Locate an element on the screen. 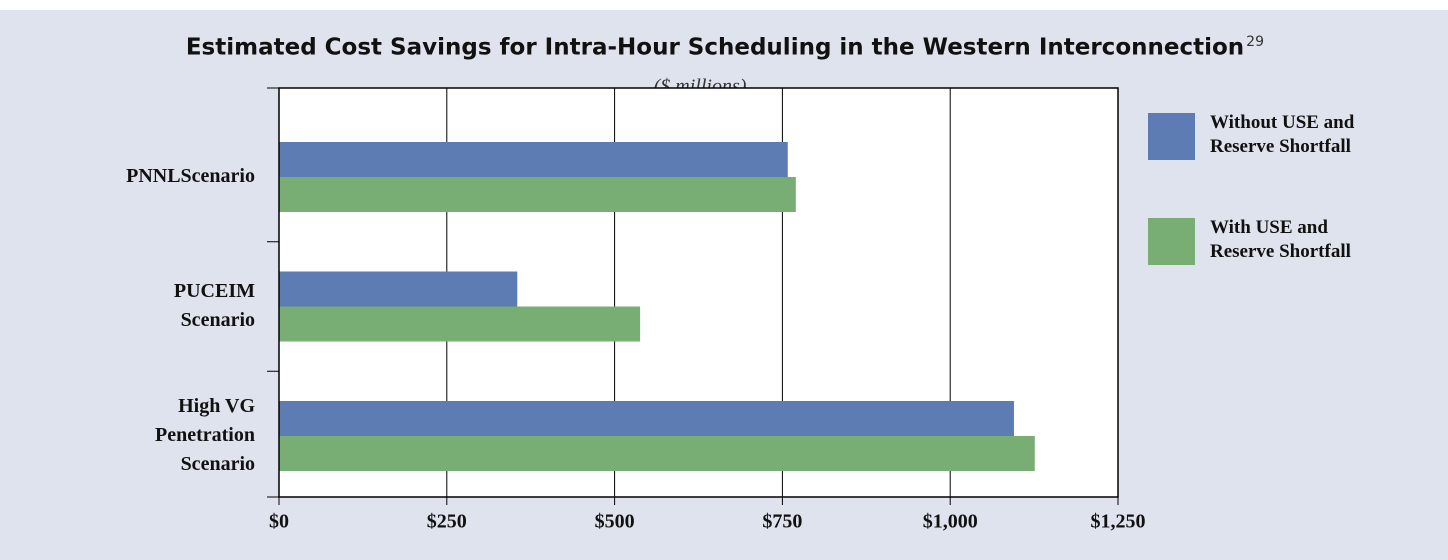 The image size is (1448, 560). y-tick-label: PUCEIM Scenario is located at coordinates (214, 305).